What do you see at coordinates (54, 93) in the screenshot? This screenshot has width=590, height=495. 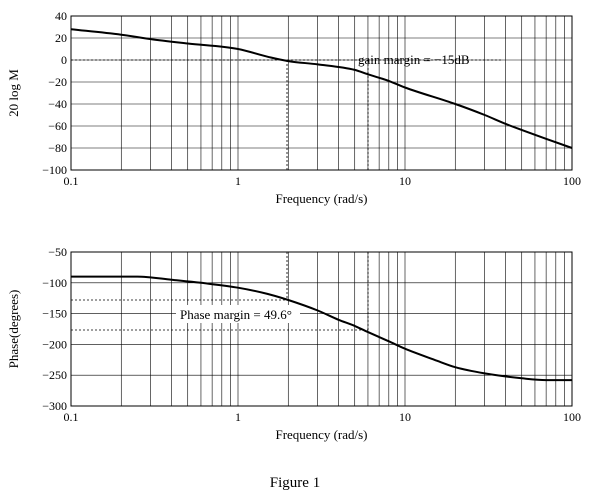 I see `magnitude-y-tick-labels: 40 20 0 −20 −40 −60 −80 −100` at bounding box center [54, 93].